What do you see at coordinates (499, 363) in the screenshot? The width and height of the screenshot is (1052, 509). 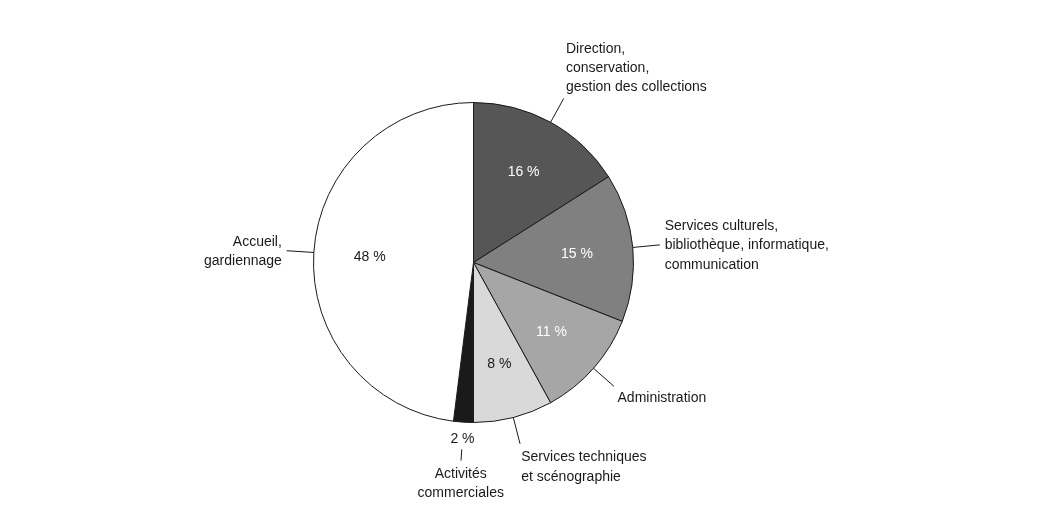 I see `data-label: 8 %` at bounding box center [499, 363].